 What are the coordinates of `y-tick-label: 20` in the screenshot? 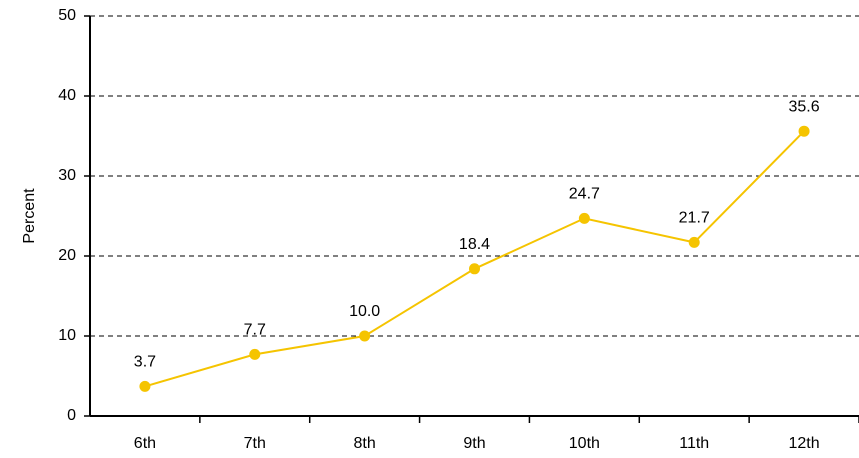 It's located at (67, 255).